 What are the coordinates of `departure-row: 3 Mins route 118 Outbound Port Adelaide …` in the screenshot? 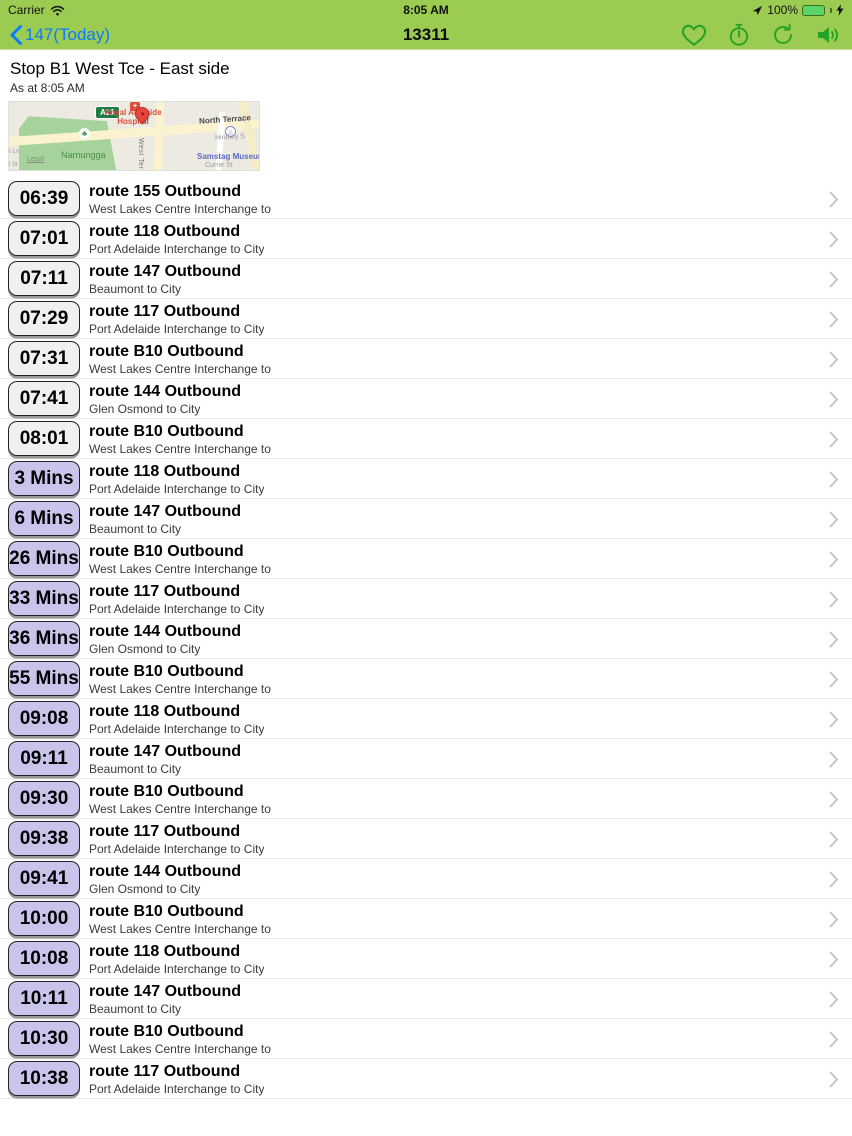 It's located at (426, 479).